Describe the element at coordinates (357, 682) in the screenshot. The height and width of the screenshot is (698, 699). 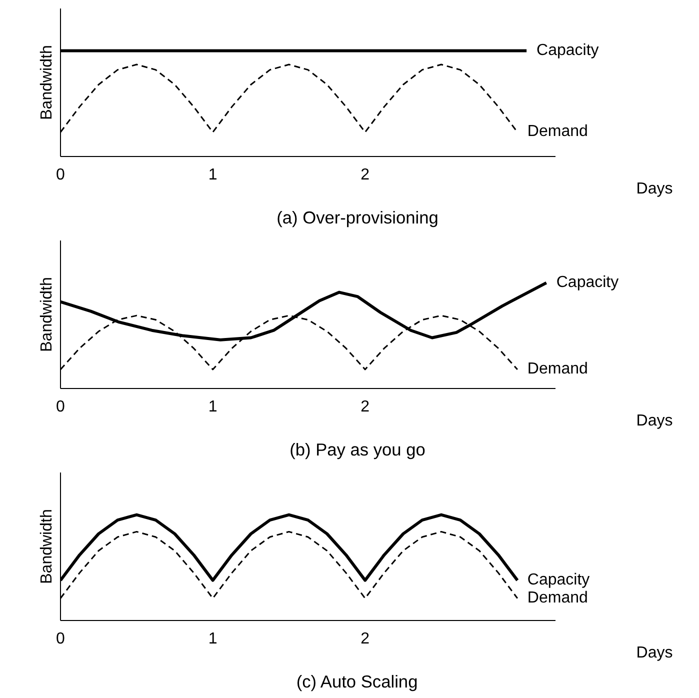
I see `text: (c) Auto Scaling` at that location.